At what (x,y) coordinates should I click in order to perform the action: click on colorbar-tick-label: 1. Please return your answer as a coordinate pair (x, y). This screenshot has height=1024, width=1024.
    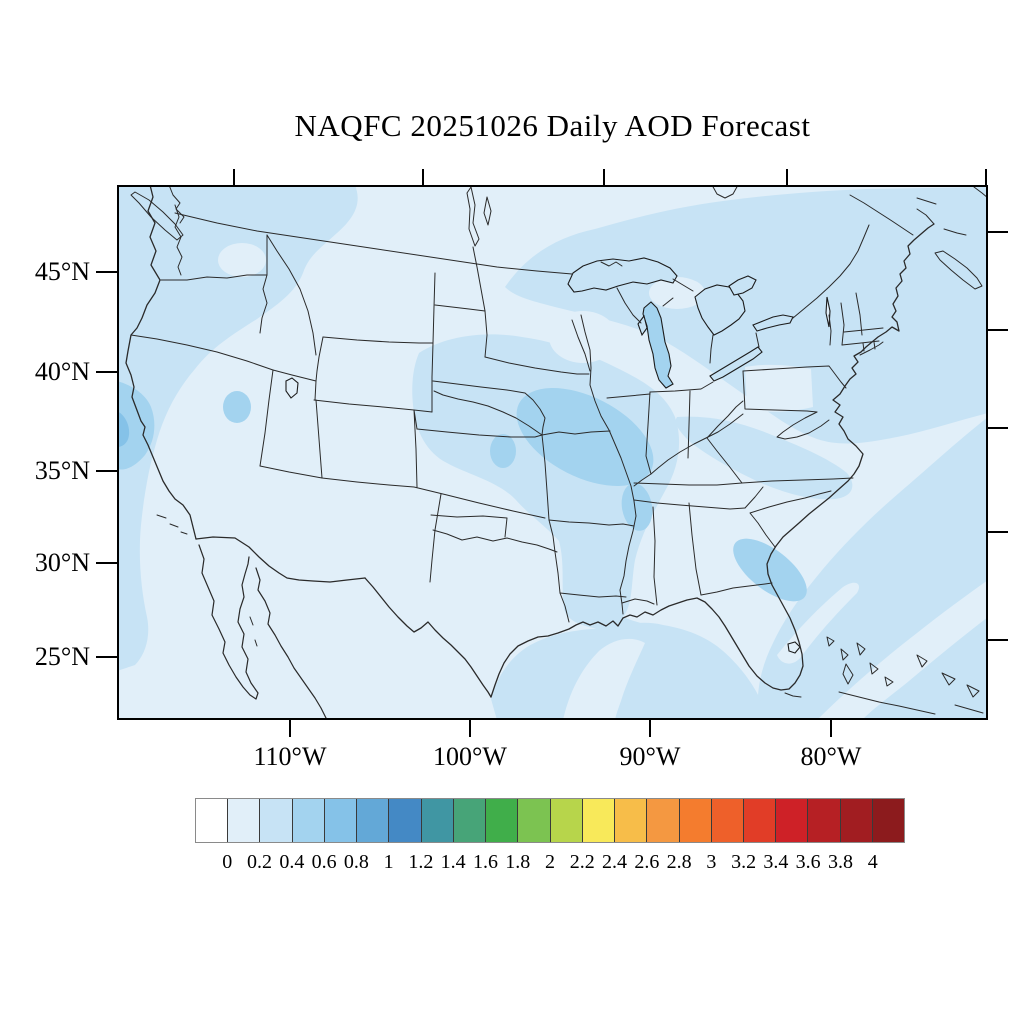
    Looking at the image, I should click on (388, 862).